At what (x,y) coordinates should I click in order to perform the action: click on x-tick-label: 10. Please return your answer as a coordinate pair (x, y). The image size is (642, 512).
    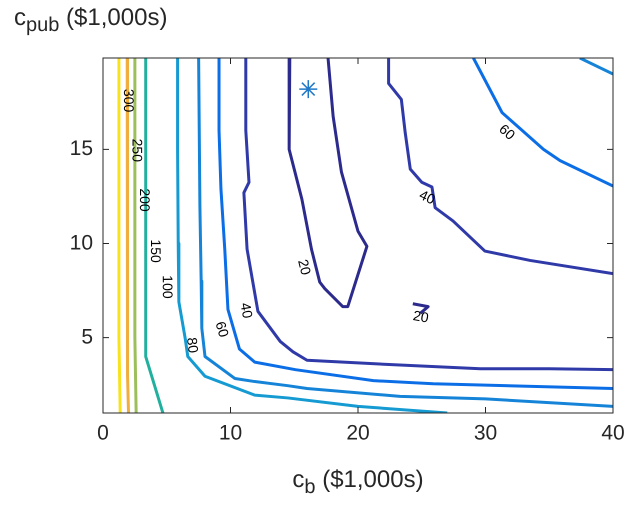
    Looking at the image, I should click on (230, 432).